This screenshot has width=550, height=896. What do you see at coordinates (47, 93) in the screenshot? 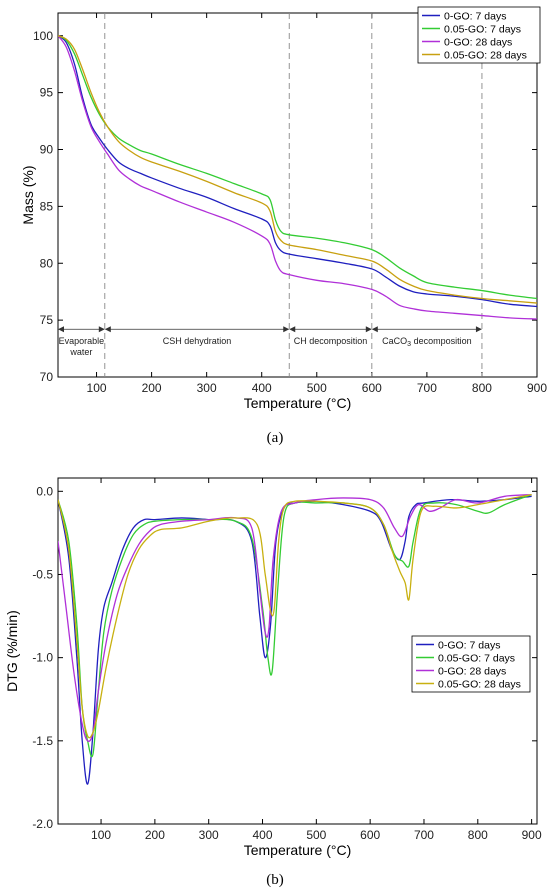
I see `y-tick-label: 95` at bounding box center [47, 93].